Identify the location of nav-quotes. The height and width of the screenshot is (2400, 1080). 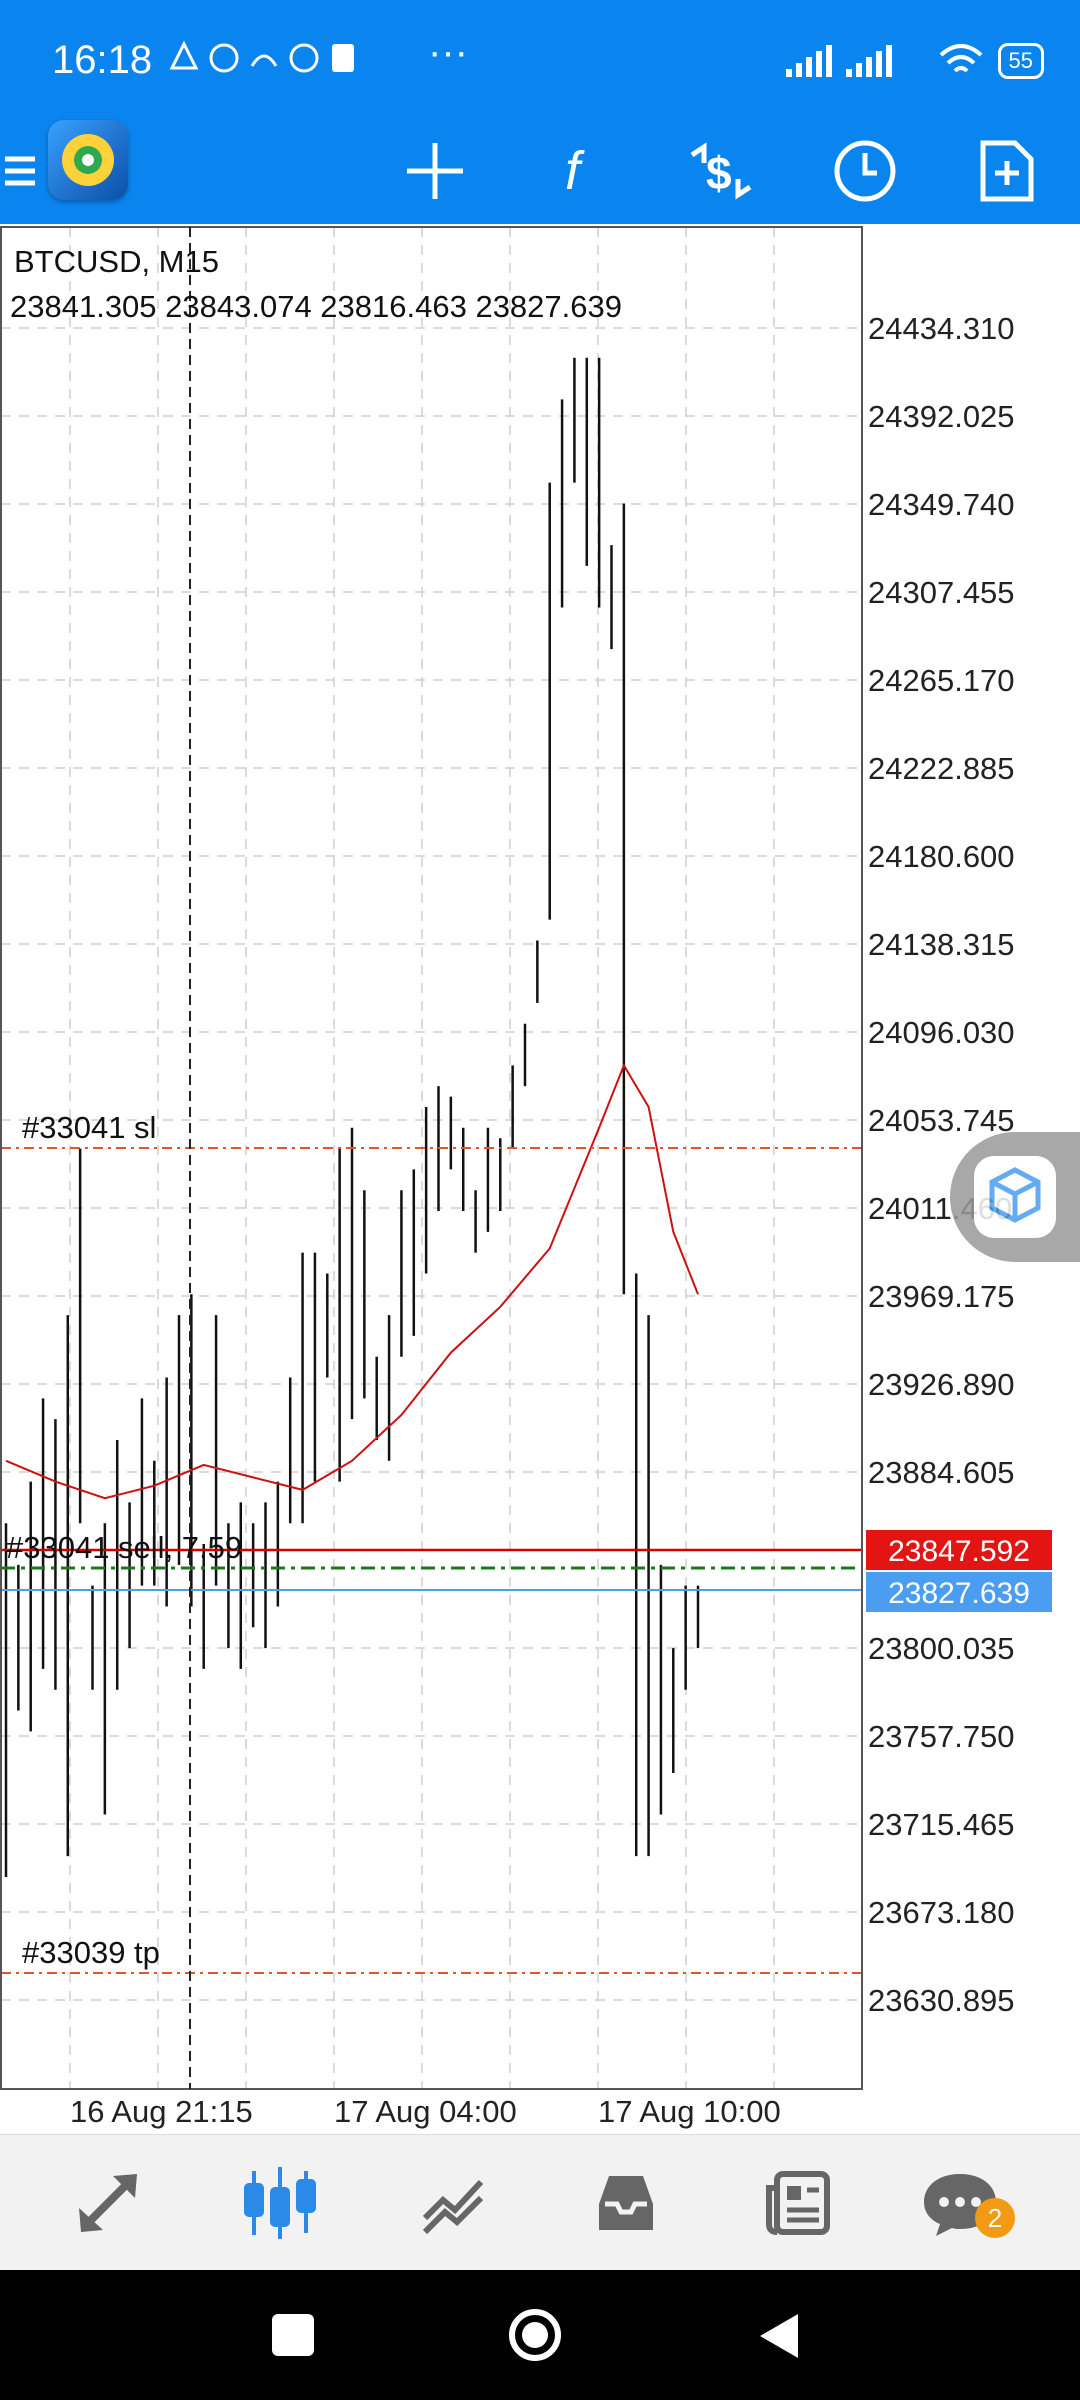
(108, 2203).